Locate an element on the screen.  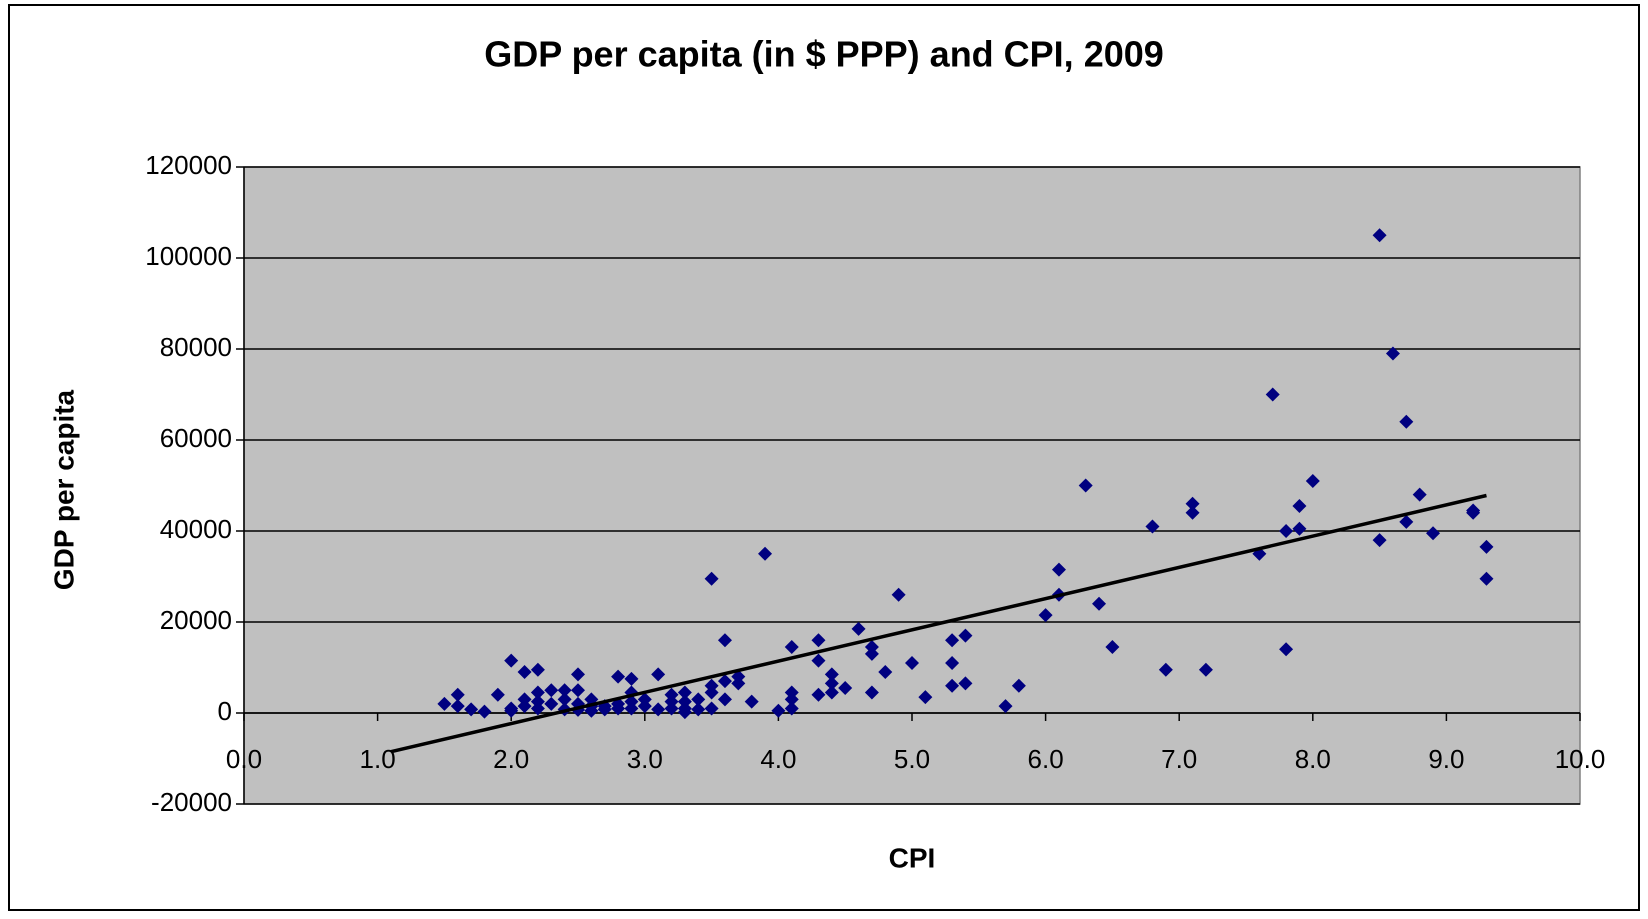
x-tick-label: 1.0 is located at coordinates (378, 759).